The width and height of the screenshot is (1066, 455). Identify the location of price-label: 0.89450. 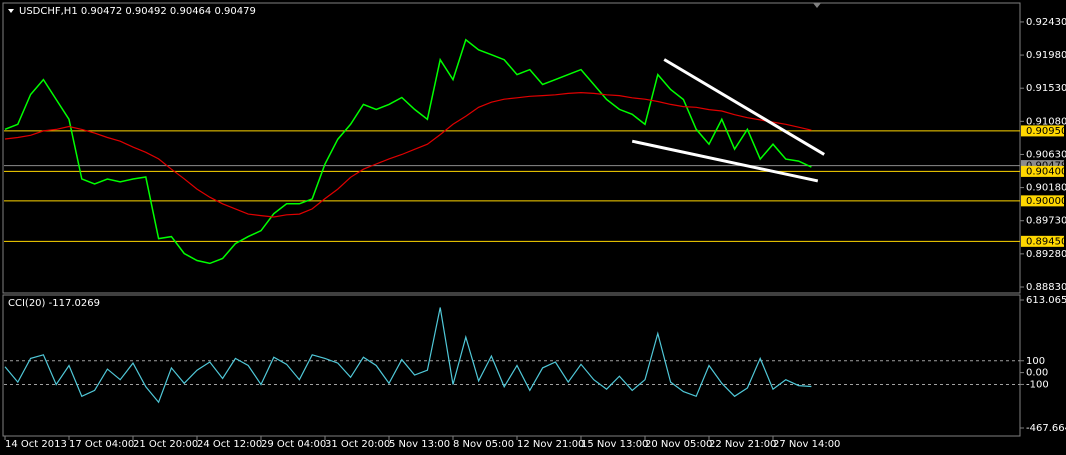
(1046, 241).